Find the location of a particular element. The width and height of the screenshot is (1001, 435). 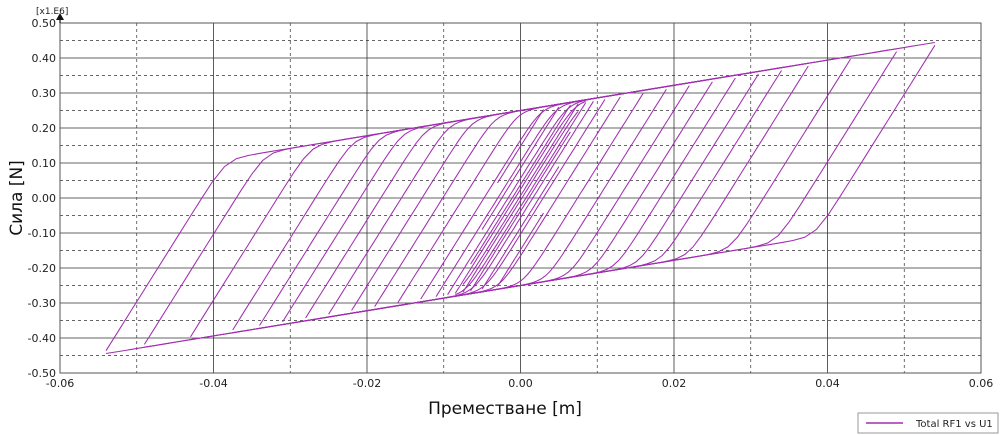

y-tick-label: 0.10 is located at coordinates (44, 163).